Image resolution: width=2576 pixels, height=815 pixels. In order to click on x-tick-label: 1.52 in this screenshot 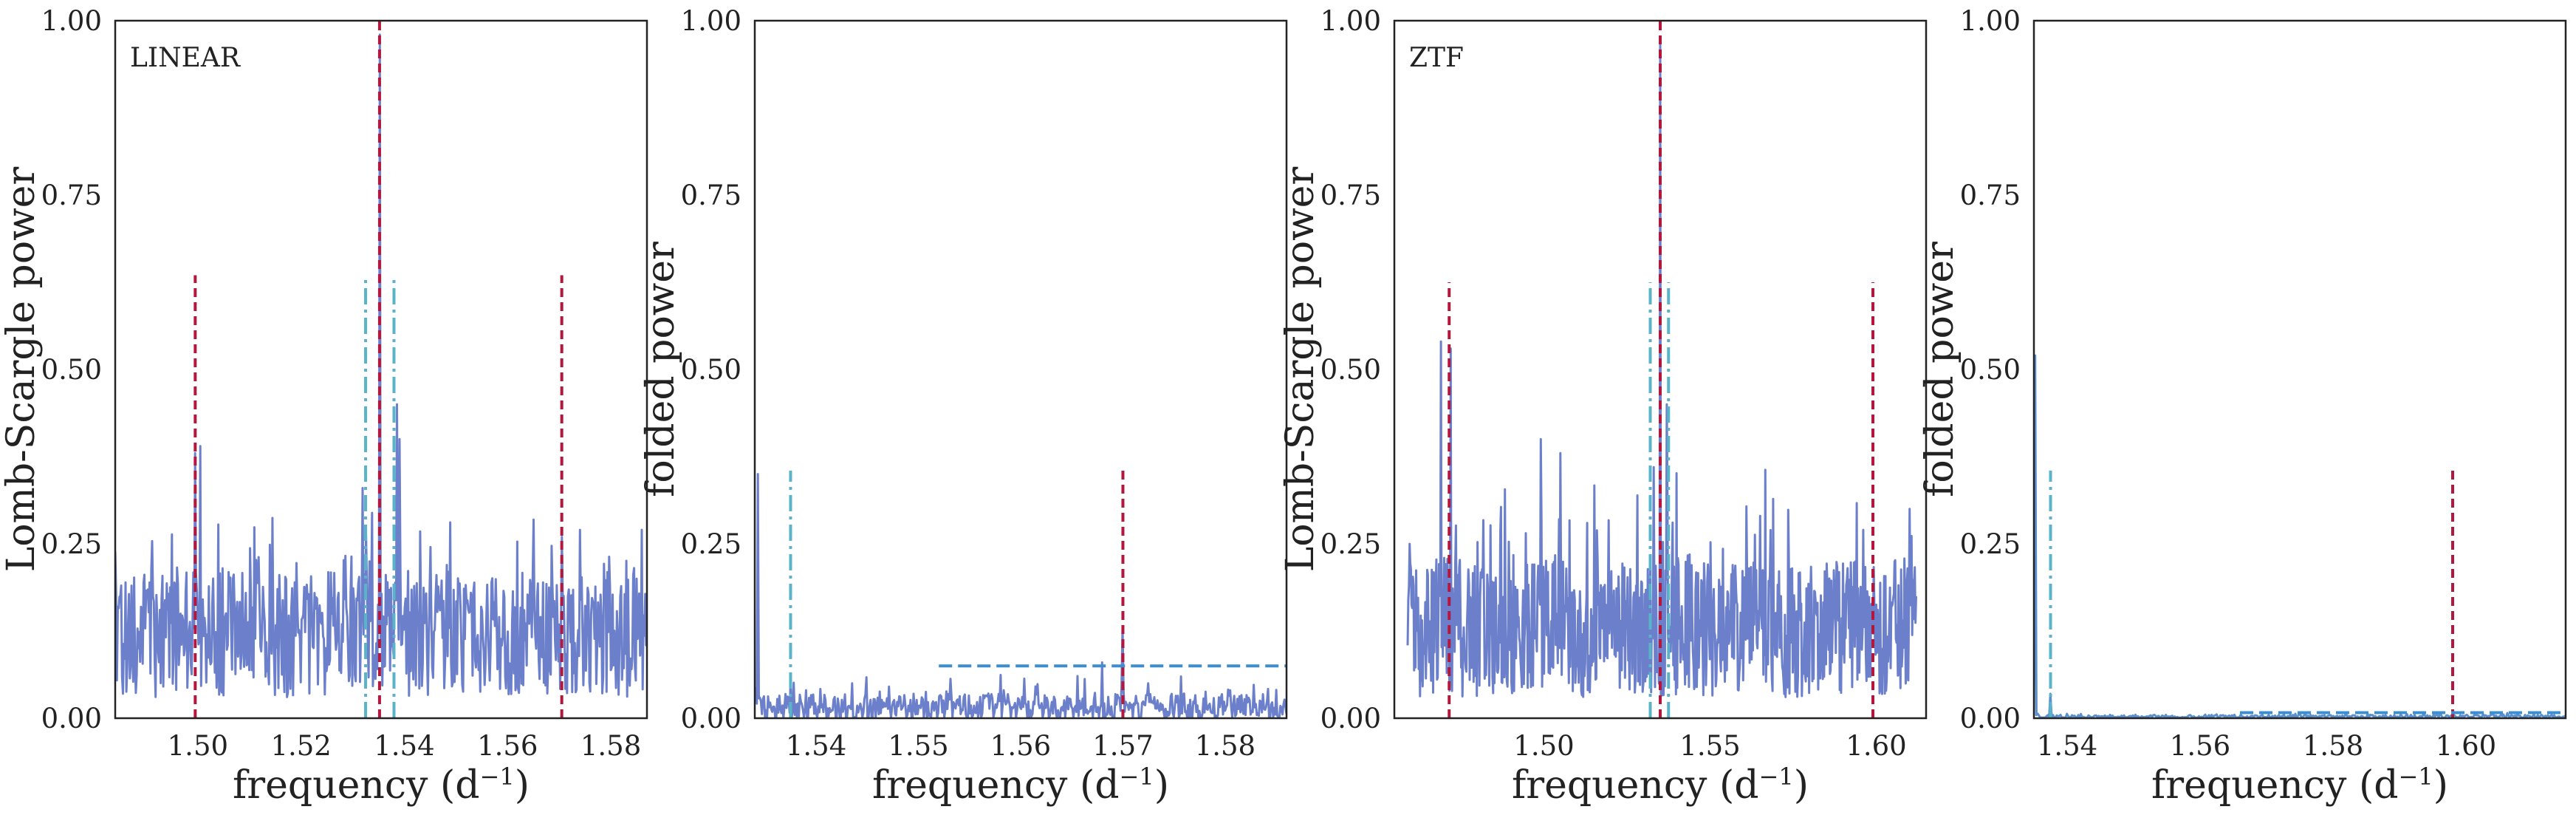, I will do `click(300, 746)`.